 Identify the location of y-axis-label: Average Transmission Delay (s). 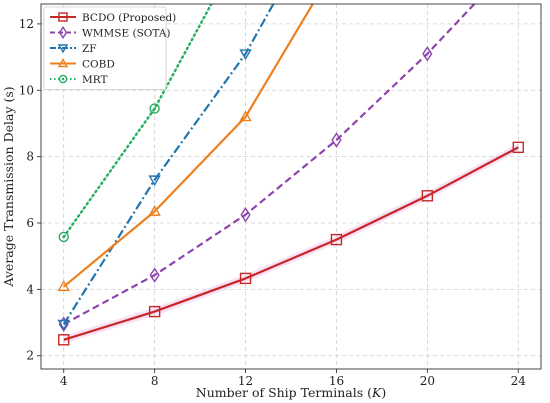
(8, 186).